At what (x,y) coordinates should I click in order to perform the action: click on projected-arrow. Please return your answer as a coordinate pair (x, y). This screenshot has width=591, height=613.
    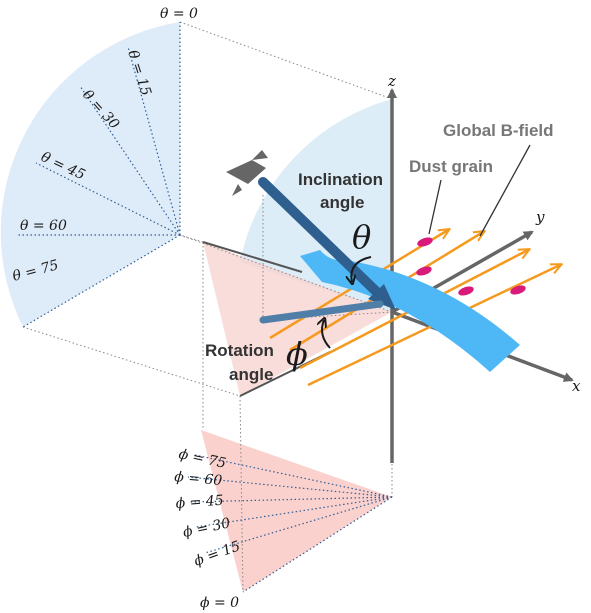
    Looking at the image, I should click on (321, 312).